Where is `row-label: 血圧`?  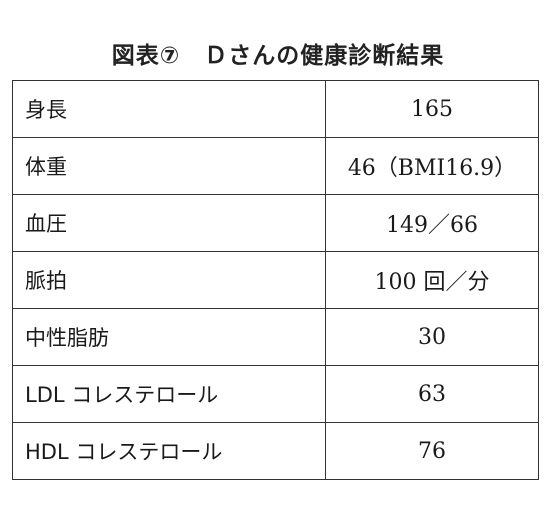
row-label: 血圧 is located at coordinates (169, 223).